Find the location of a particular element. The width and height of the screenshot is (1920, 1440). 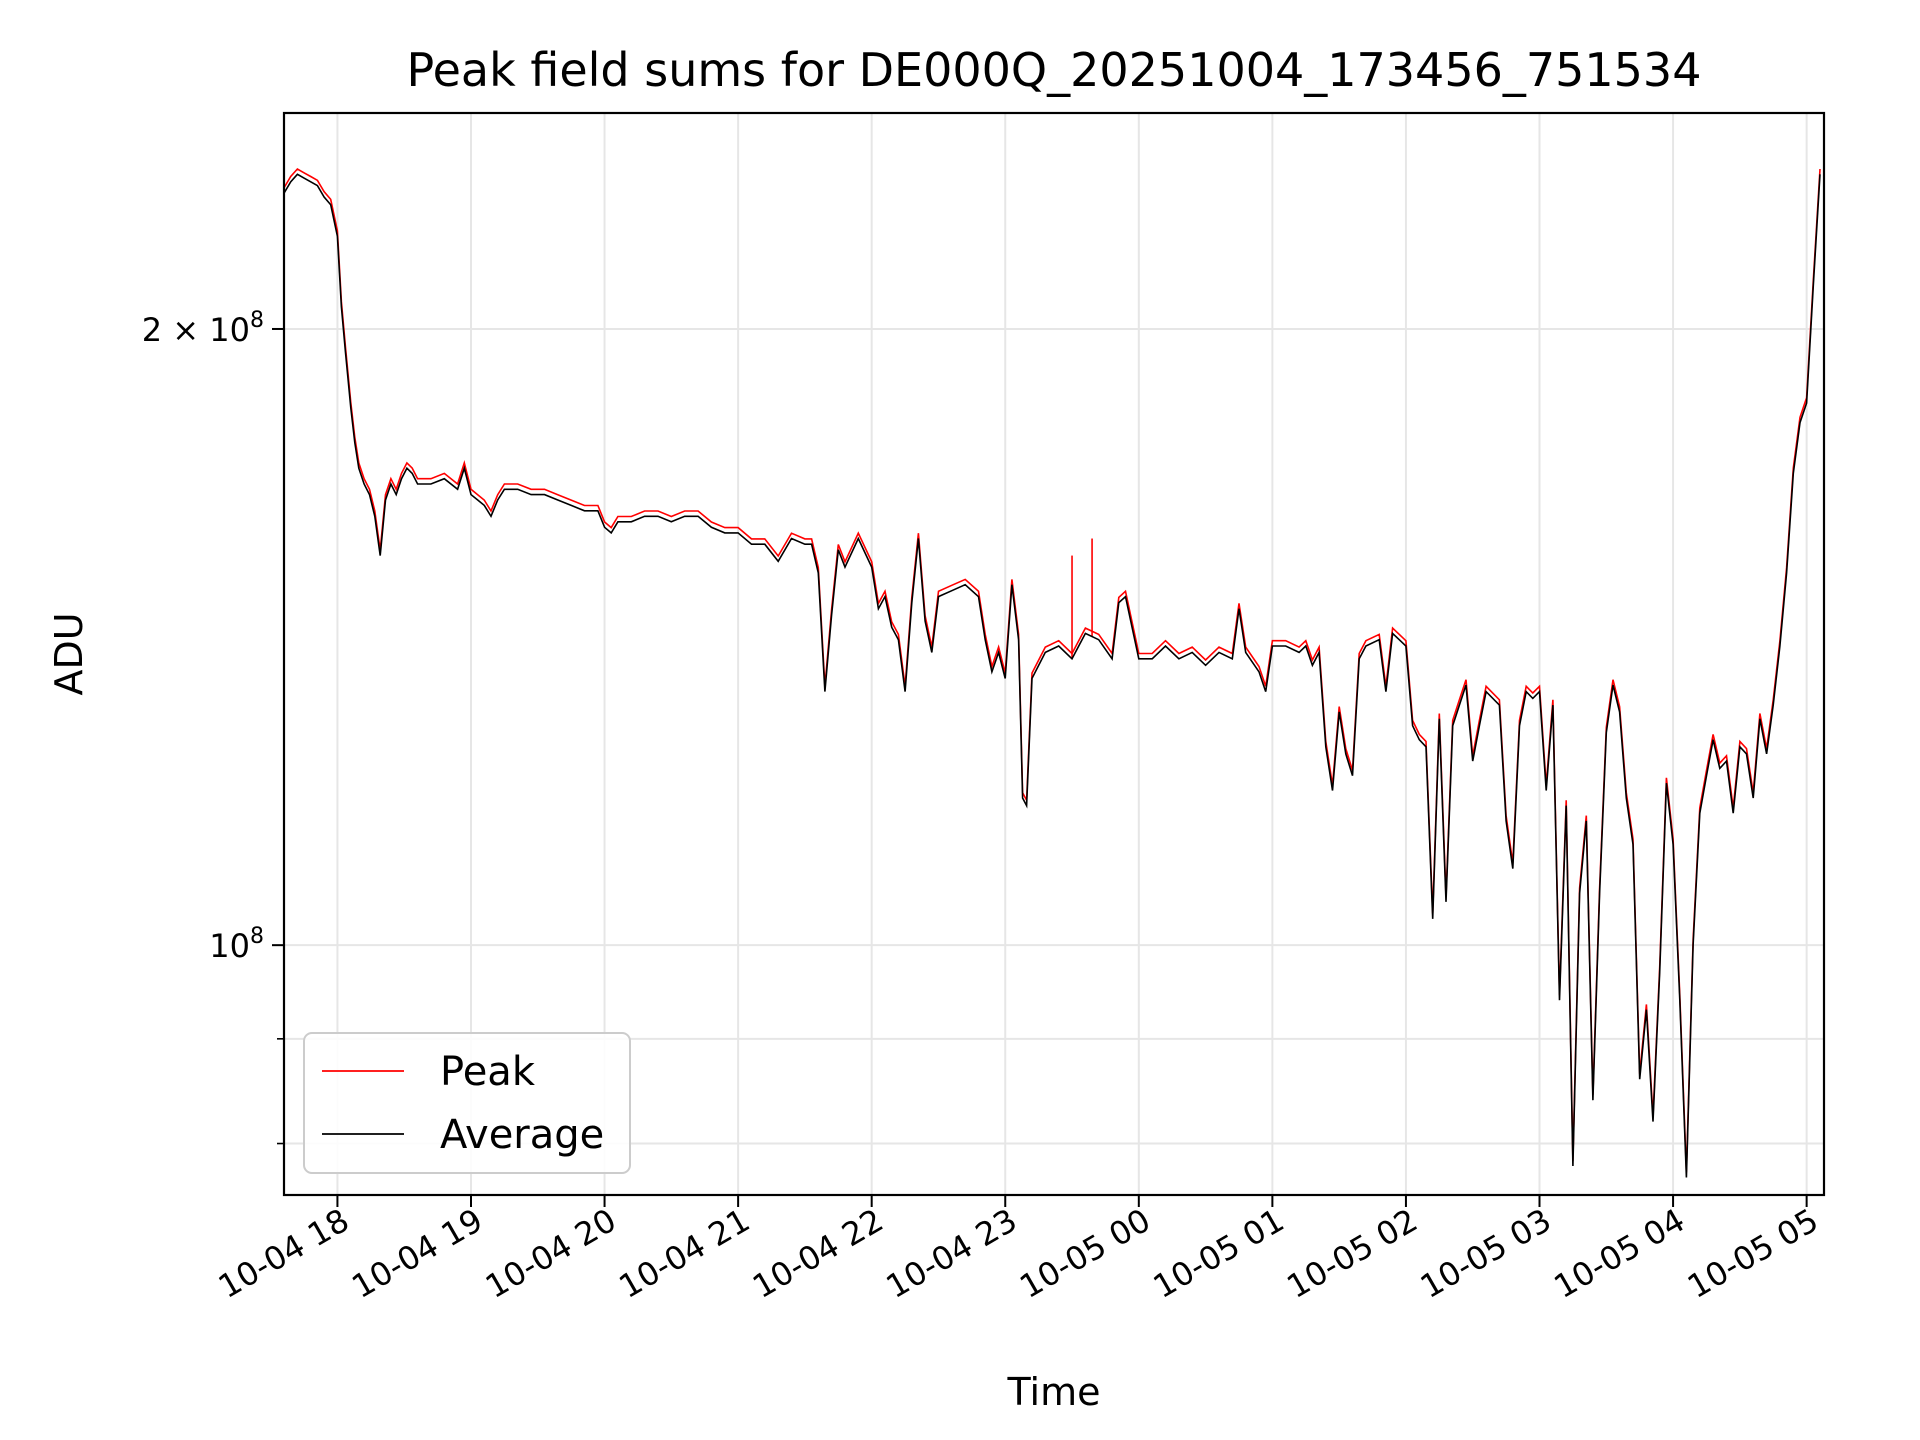

legend: Peak Average is located at coordinates (467, 1103).